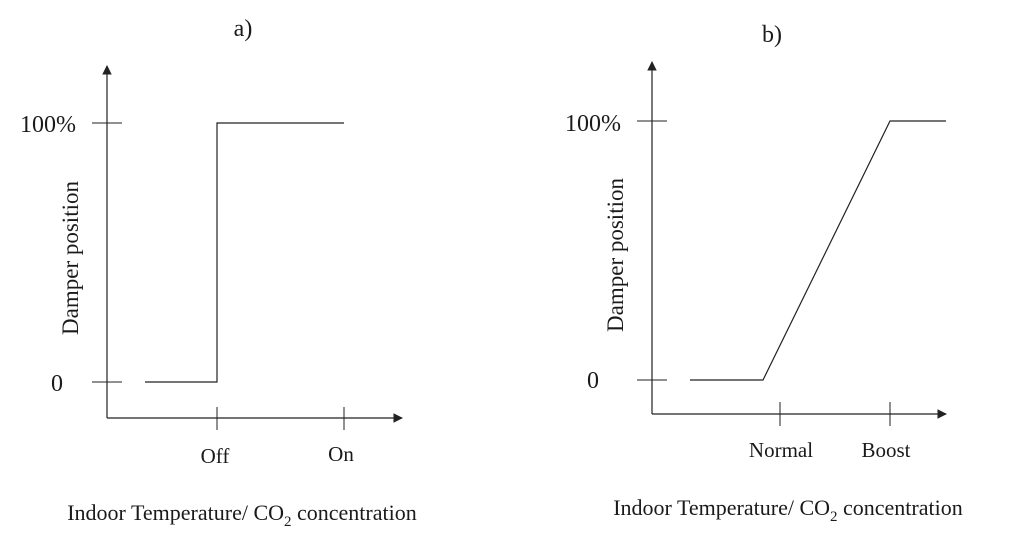 Image resolution: width=1016 pixels, height=543 pixels. I want to click on panel-a-ytick-top-label: 100%, so click(48, 125).